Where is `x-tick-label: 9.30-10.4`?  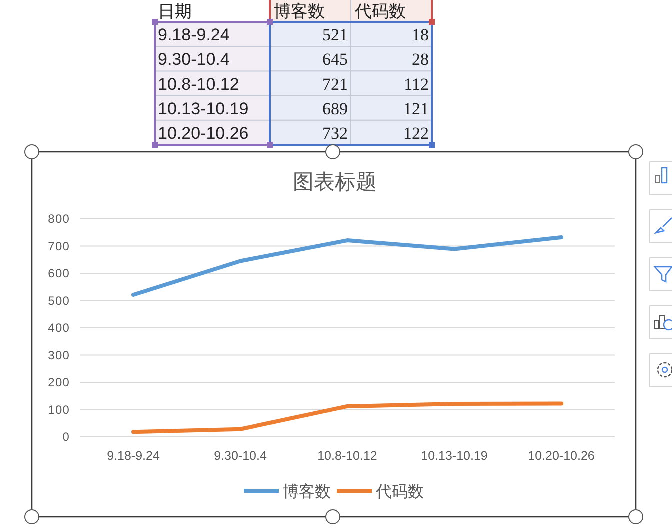 x-tick-label: 9.30-10.4 is located at coordinates (240, 456).